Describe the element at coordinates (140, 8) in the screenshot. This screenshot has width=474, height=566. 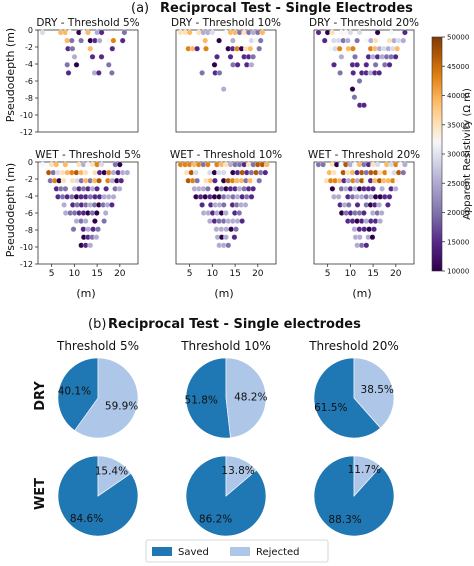
I see `part-a-label: (a)` at that location.